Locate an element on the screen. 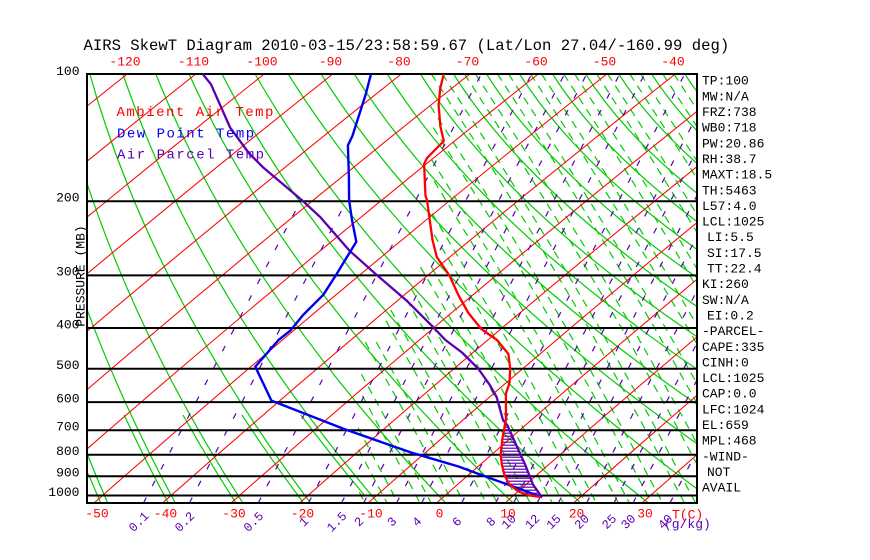 This screenshot has height=560, width=870. svg-text: 30 is located at coordinates (645, 514).